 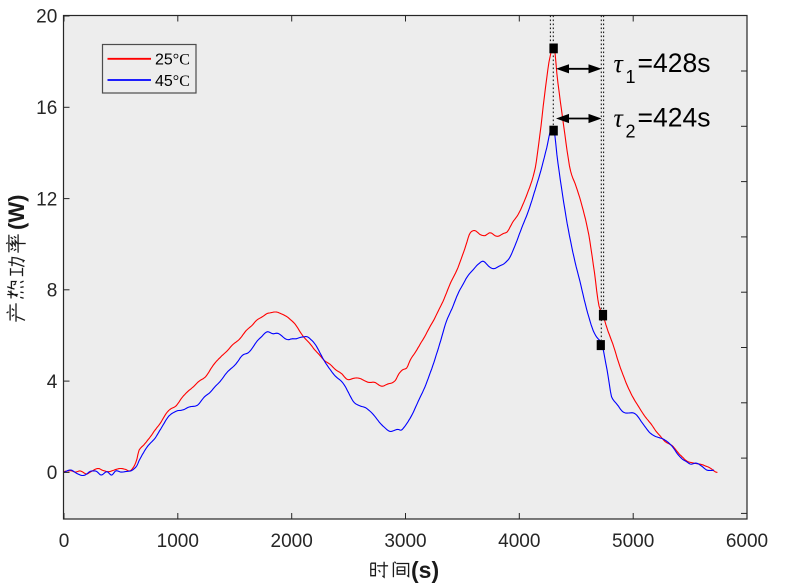 What do you see at coordinates (172, 60) in the screenshot?
I see `svg-text: 25°C` at bounding box center [172, 60].